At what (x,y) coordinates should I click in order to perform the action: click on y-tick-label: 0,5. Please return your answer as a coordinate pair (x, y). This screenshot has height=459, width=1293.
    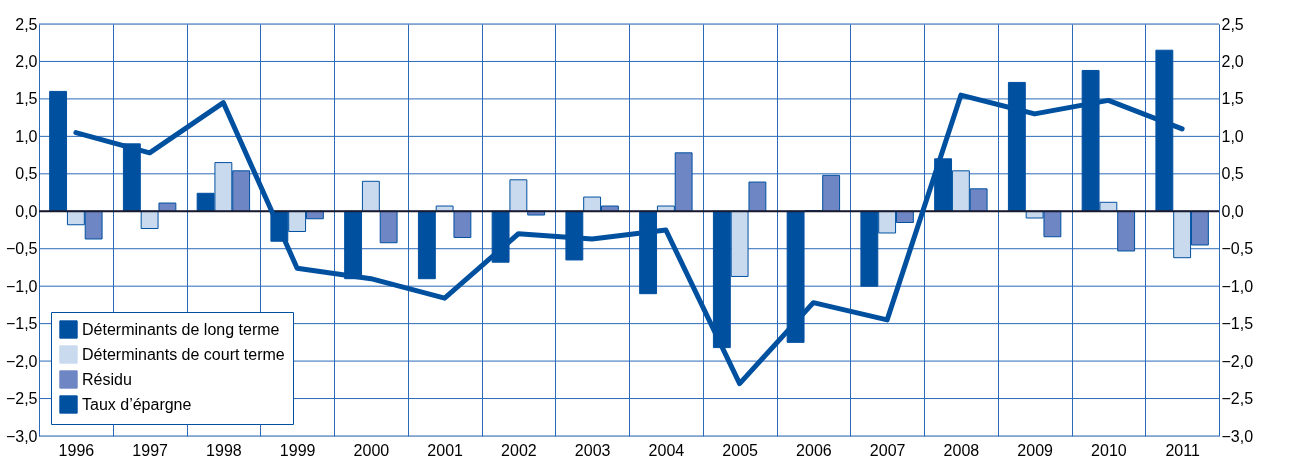
    Looking at the image, I should click on (26, 174).